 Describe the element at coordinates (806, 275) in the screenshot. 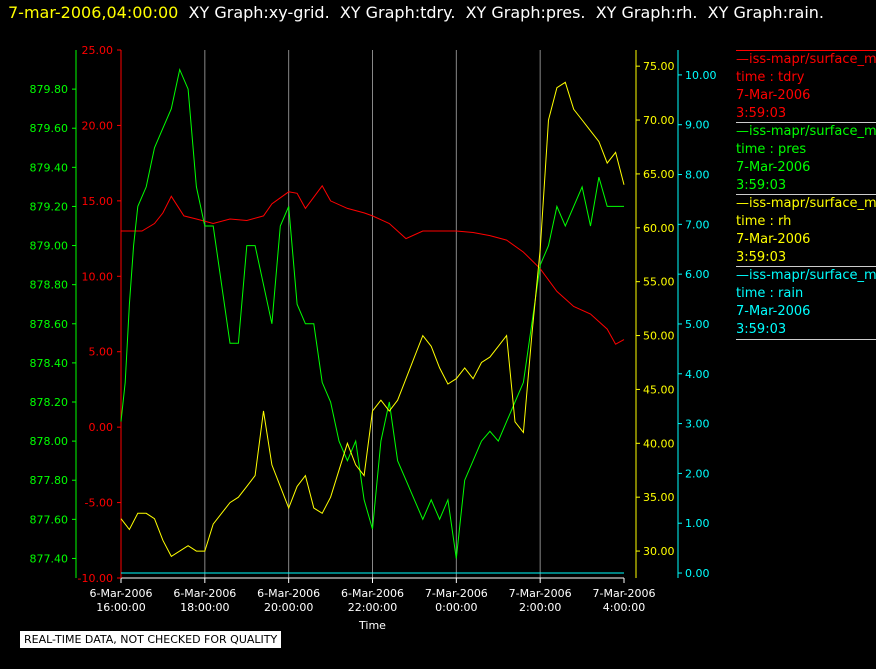

I see `legend-rain-source: —iss-mapr/surface_m` at that location.